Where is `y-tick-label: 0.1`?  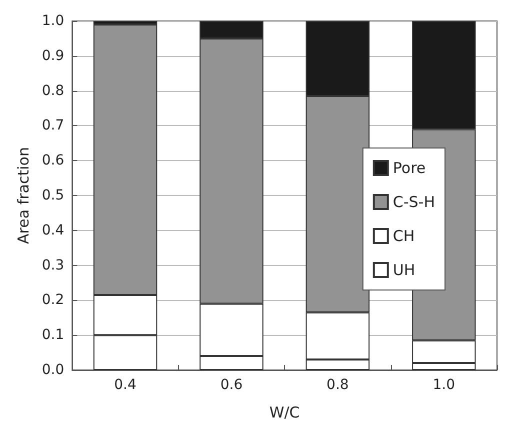 y-tick-label: 0.1 is located at coordinates (53, 335).